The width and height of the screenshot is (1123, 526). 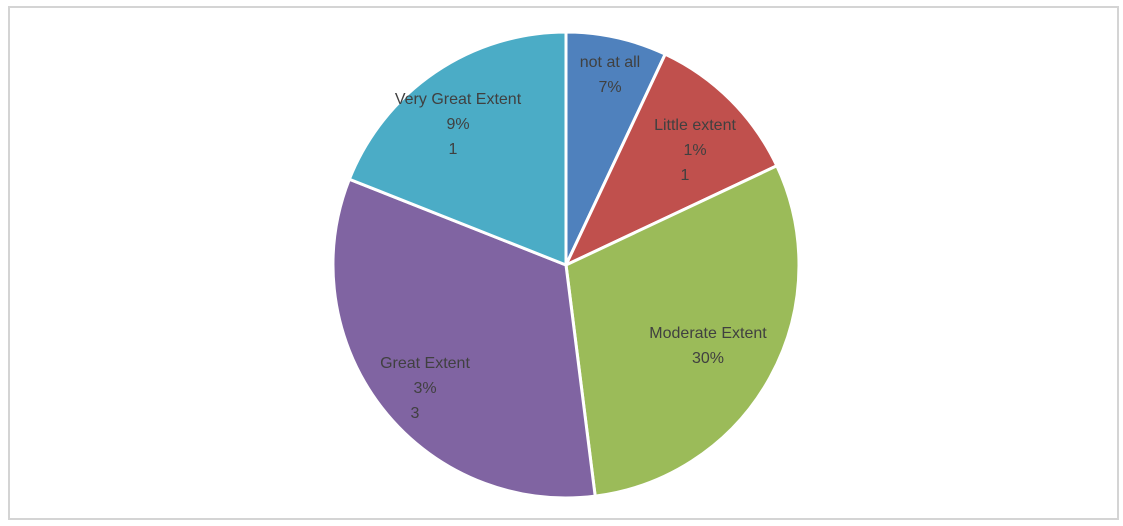 I want to click on pie-slice-great-extent, so click(x=464, y=338).